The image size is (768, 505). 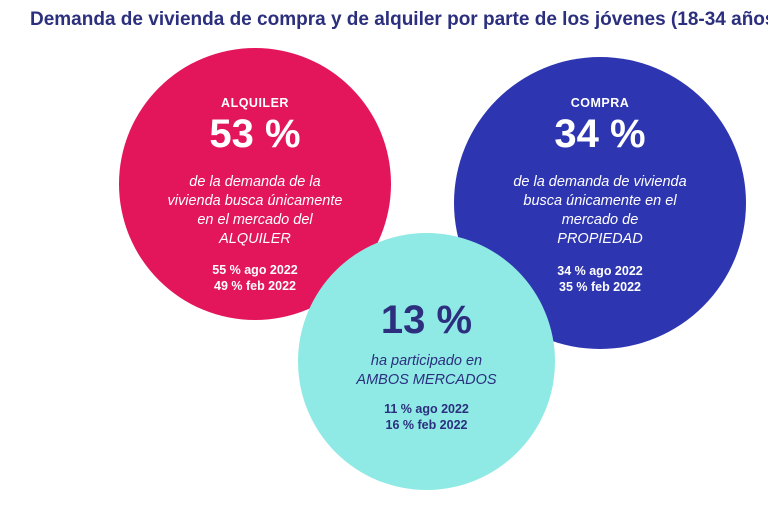 I want to click on alquiler-desc-line: vivienda busca únicamente, so click(x=255, y=201).